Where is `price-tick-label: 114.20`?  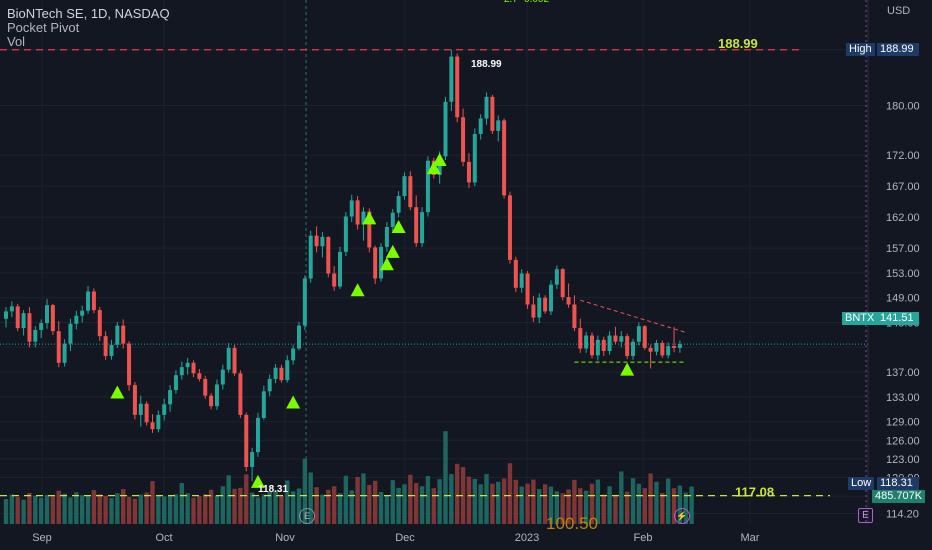
price-tick-label: 114.20 is located at coordinates (902, 514).